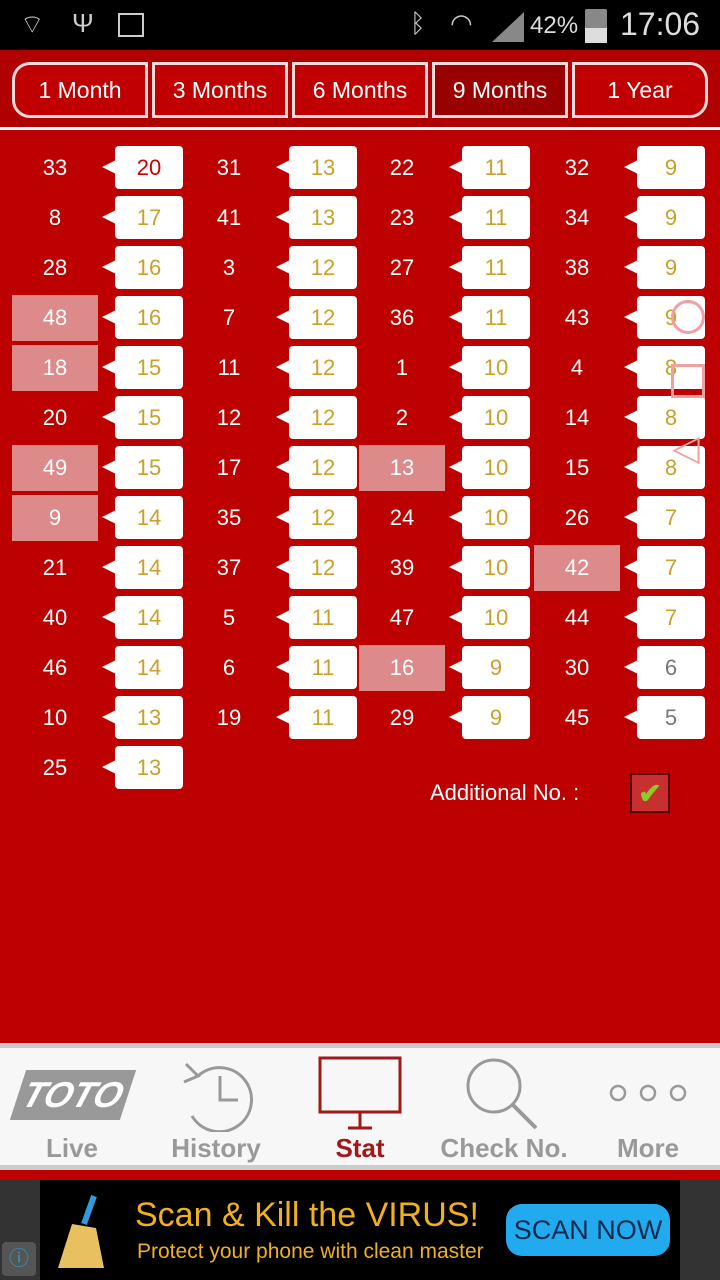 The image size is (720, 1280). Describe the element at coordinates (596, 26) in the screenshot. I see `battery-charging-icon` at that location.